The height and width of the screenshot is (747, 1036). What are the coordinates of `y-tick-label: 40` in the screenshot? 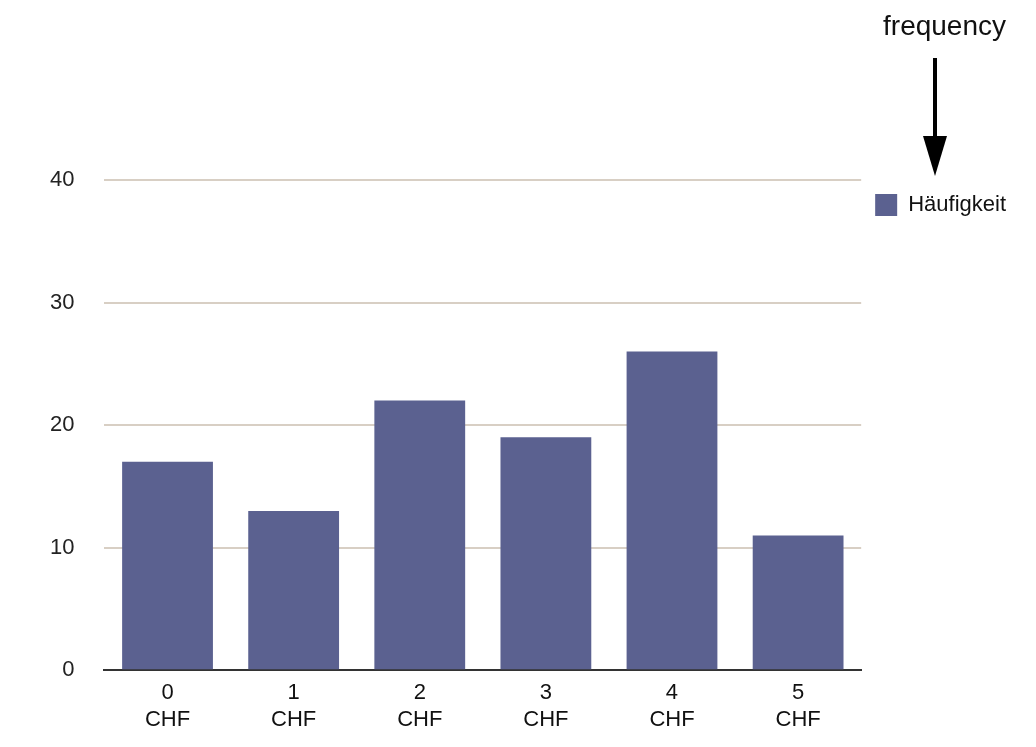 It's located at (62, 179).